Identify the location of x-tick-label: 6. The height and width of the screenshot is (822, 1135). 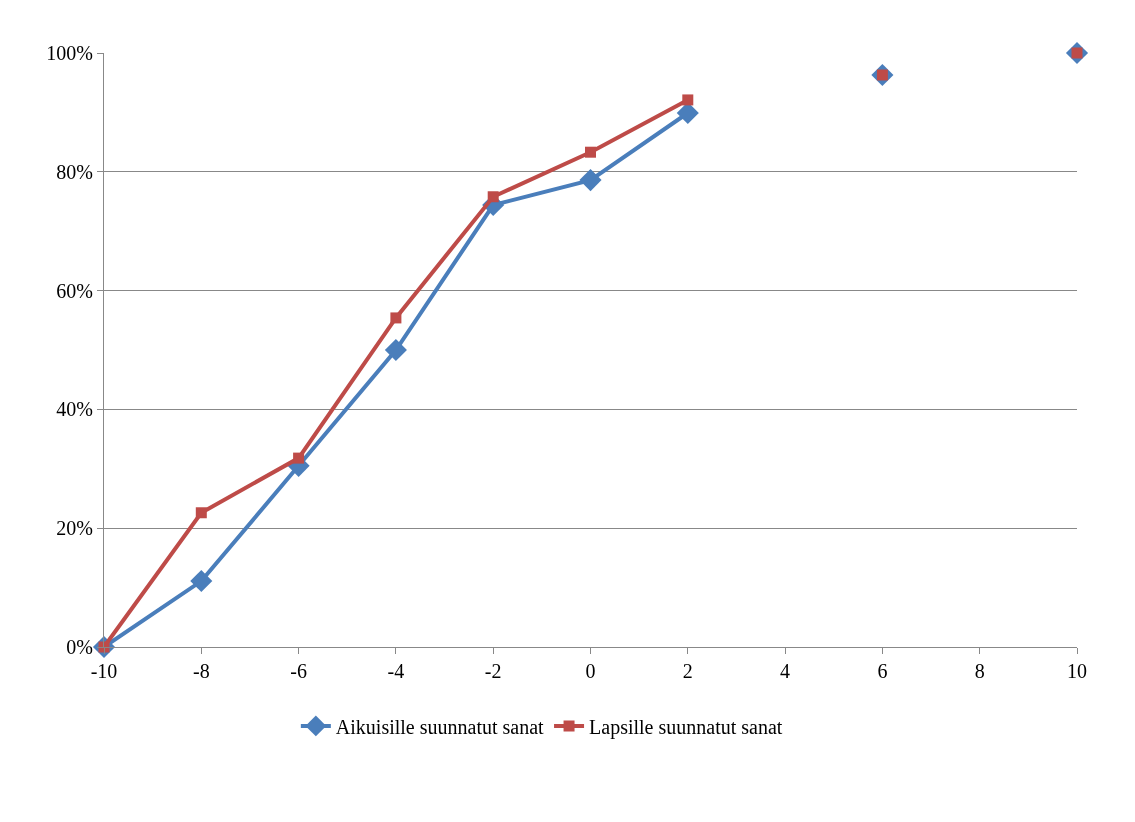
(882, 671).